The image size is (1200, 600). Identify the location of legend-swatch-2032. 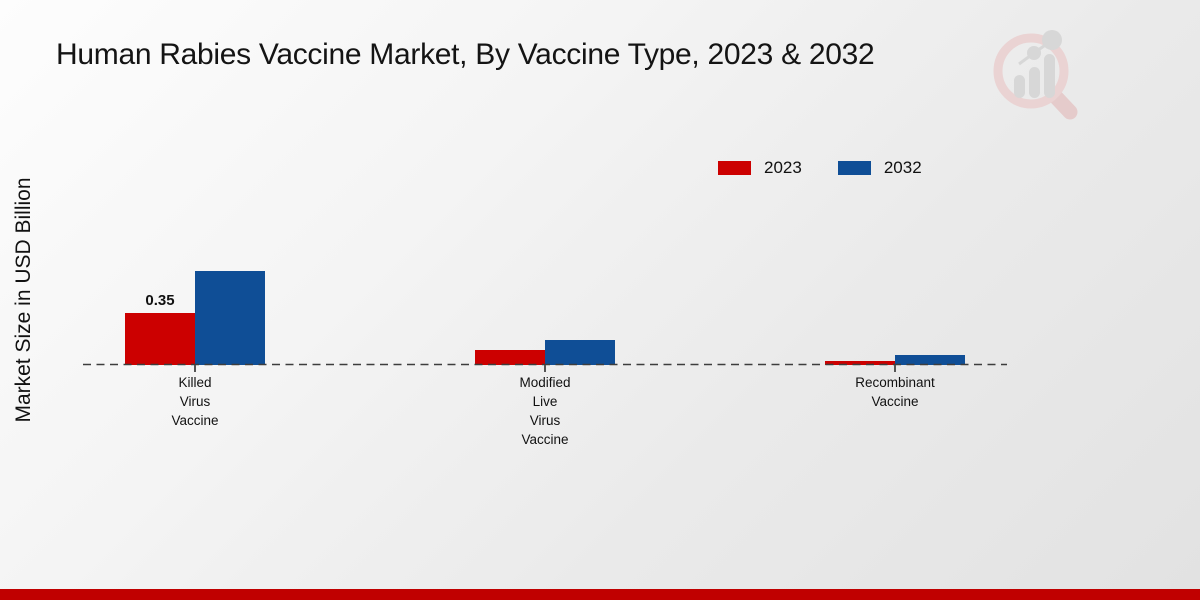
(854, 168).